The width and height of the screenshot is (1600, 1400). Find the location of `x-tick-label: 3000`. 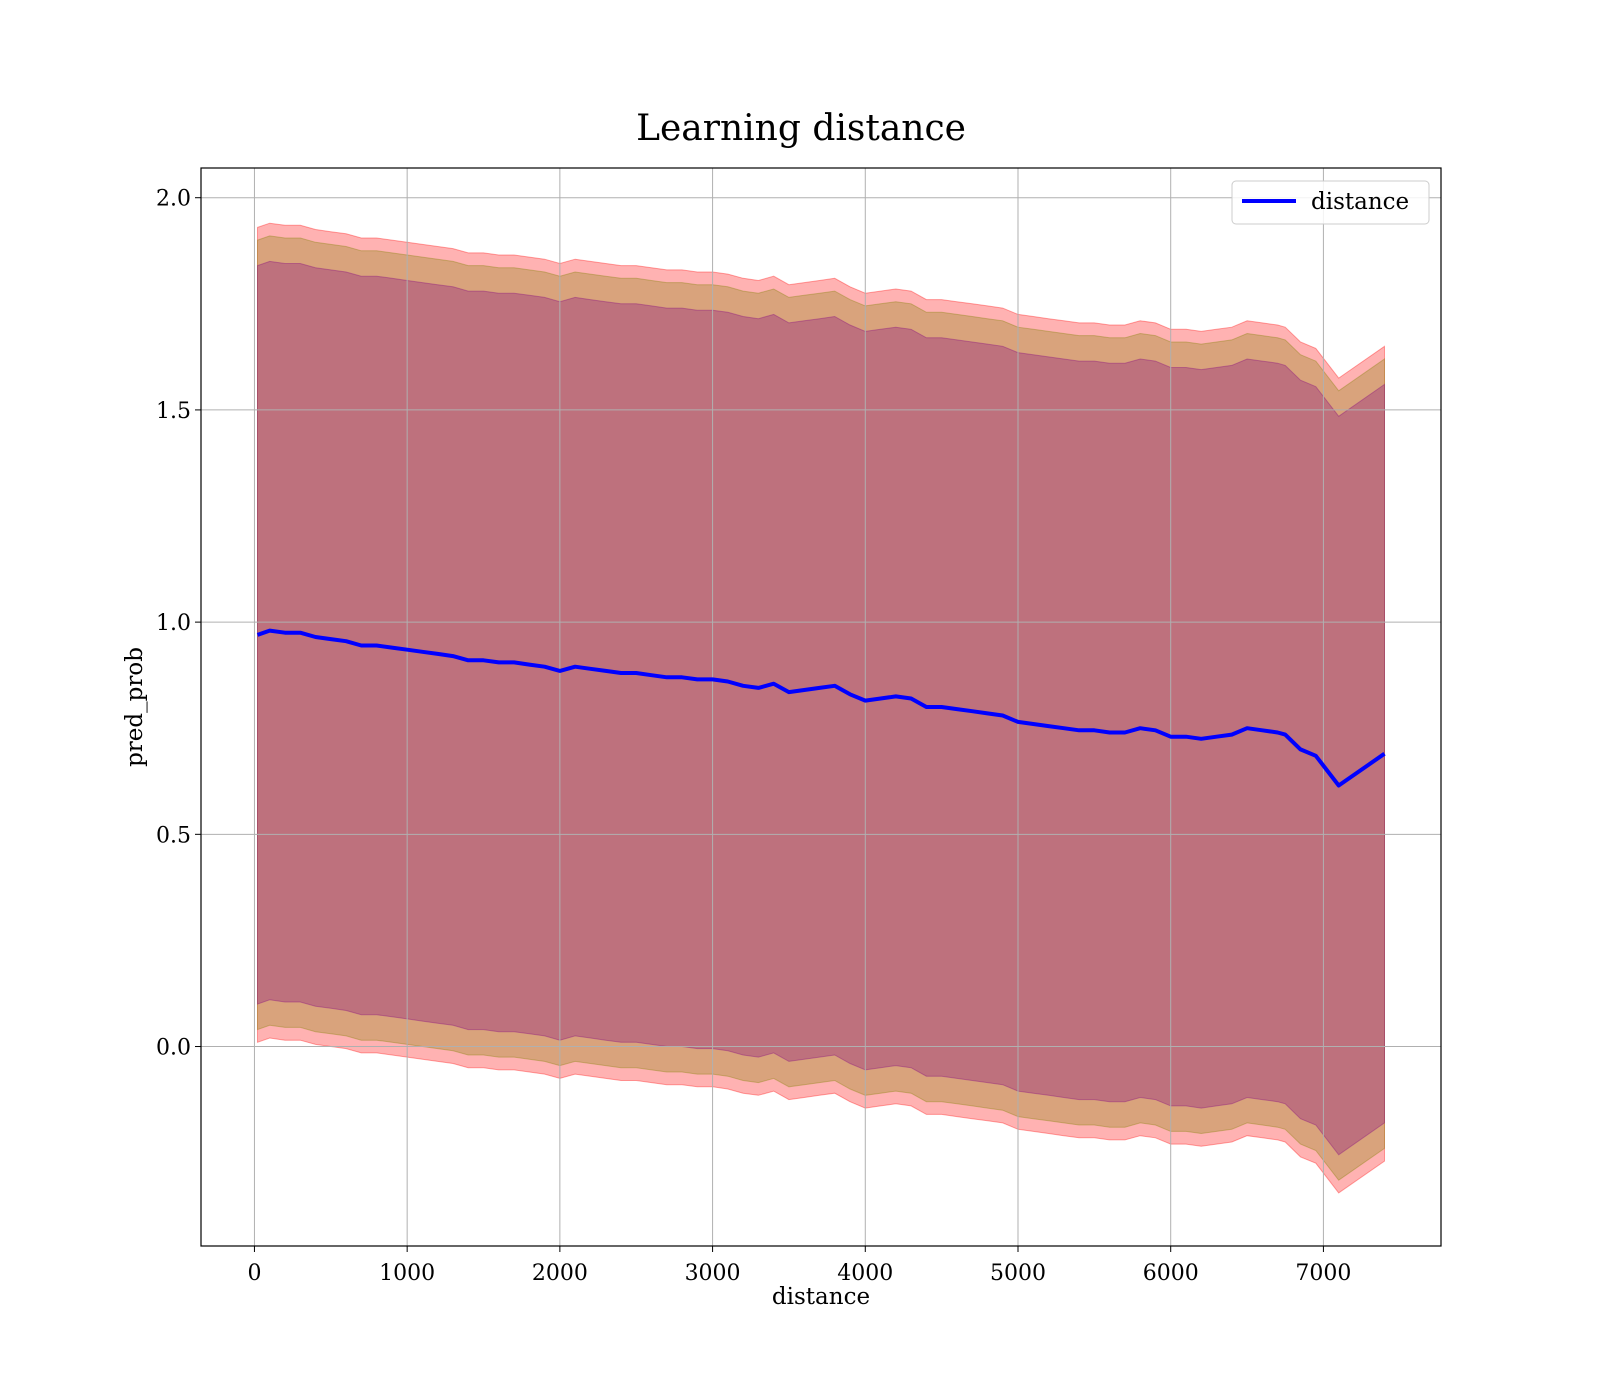

x-tick-label: 3000 is located at coordinates (713, 1273).